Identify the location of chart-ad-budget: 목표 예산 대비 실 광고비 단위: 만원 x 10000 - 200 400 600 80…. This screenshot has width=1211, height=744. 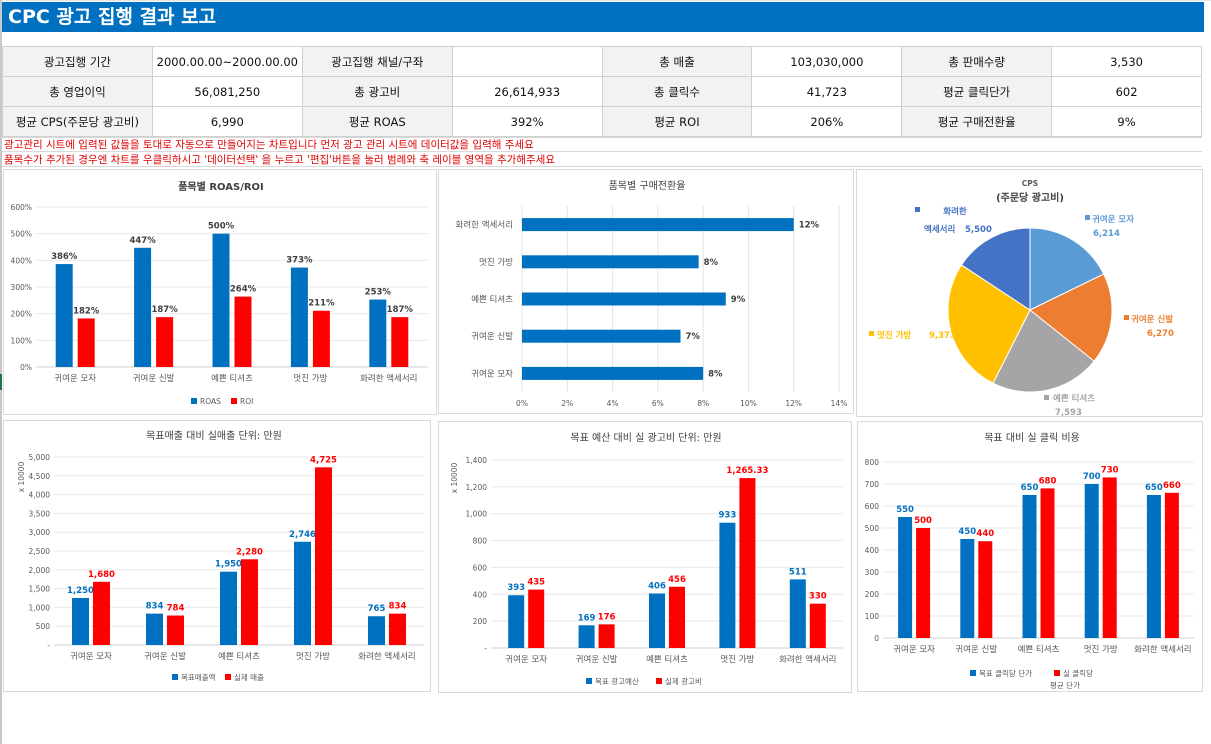
(645, 557).